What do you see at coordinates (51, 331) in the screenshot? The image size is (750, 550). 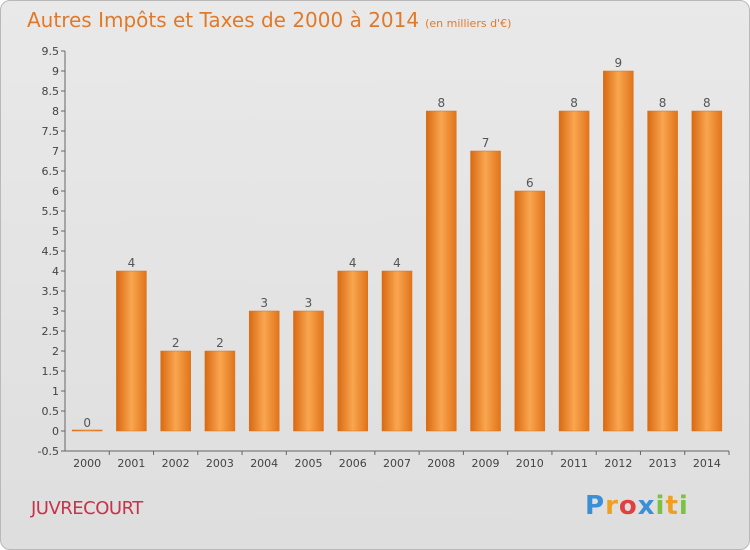 I see `y-tick-label: 2.5` at bounding box center [51, 331].